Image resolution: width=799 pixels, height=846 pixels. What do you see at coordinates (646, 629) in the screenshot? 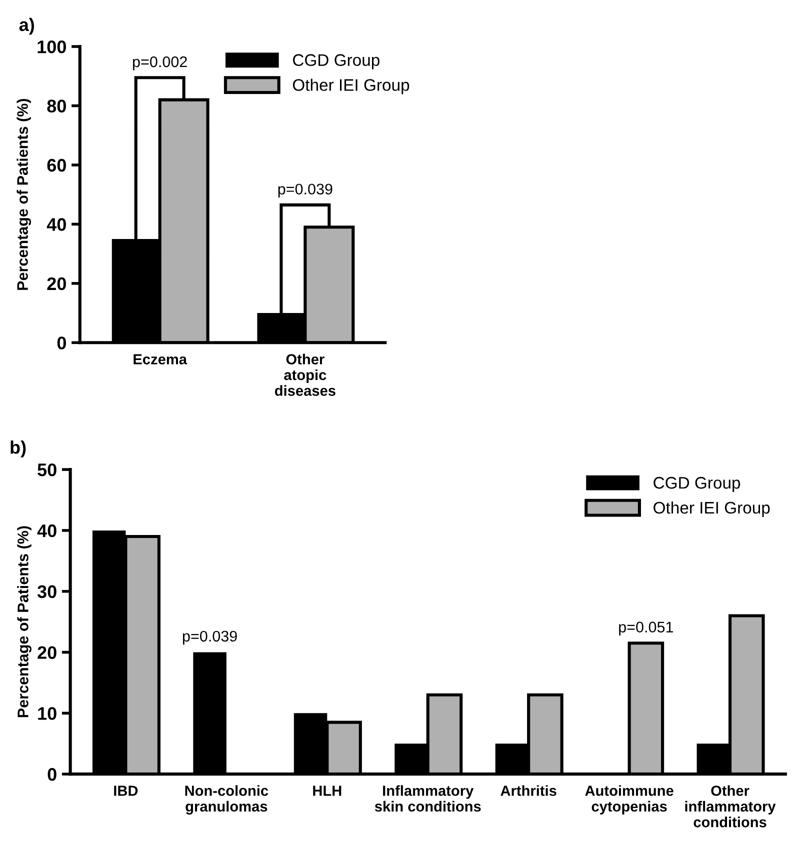
I see `annotation: p=0.051` at bounding box center [646, 629].